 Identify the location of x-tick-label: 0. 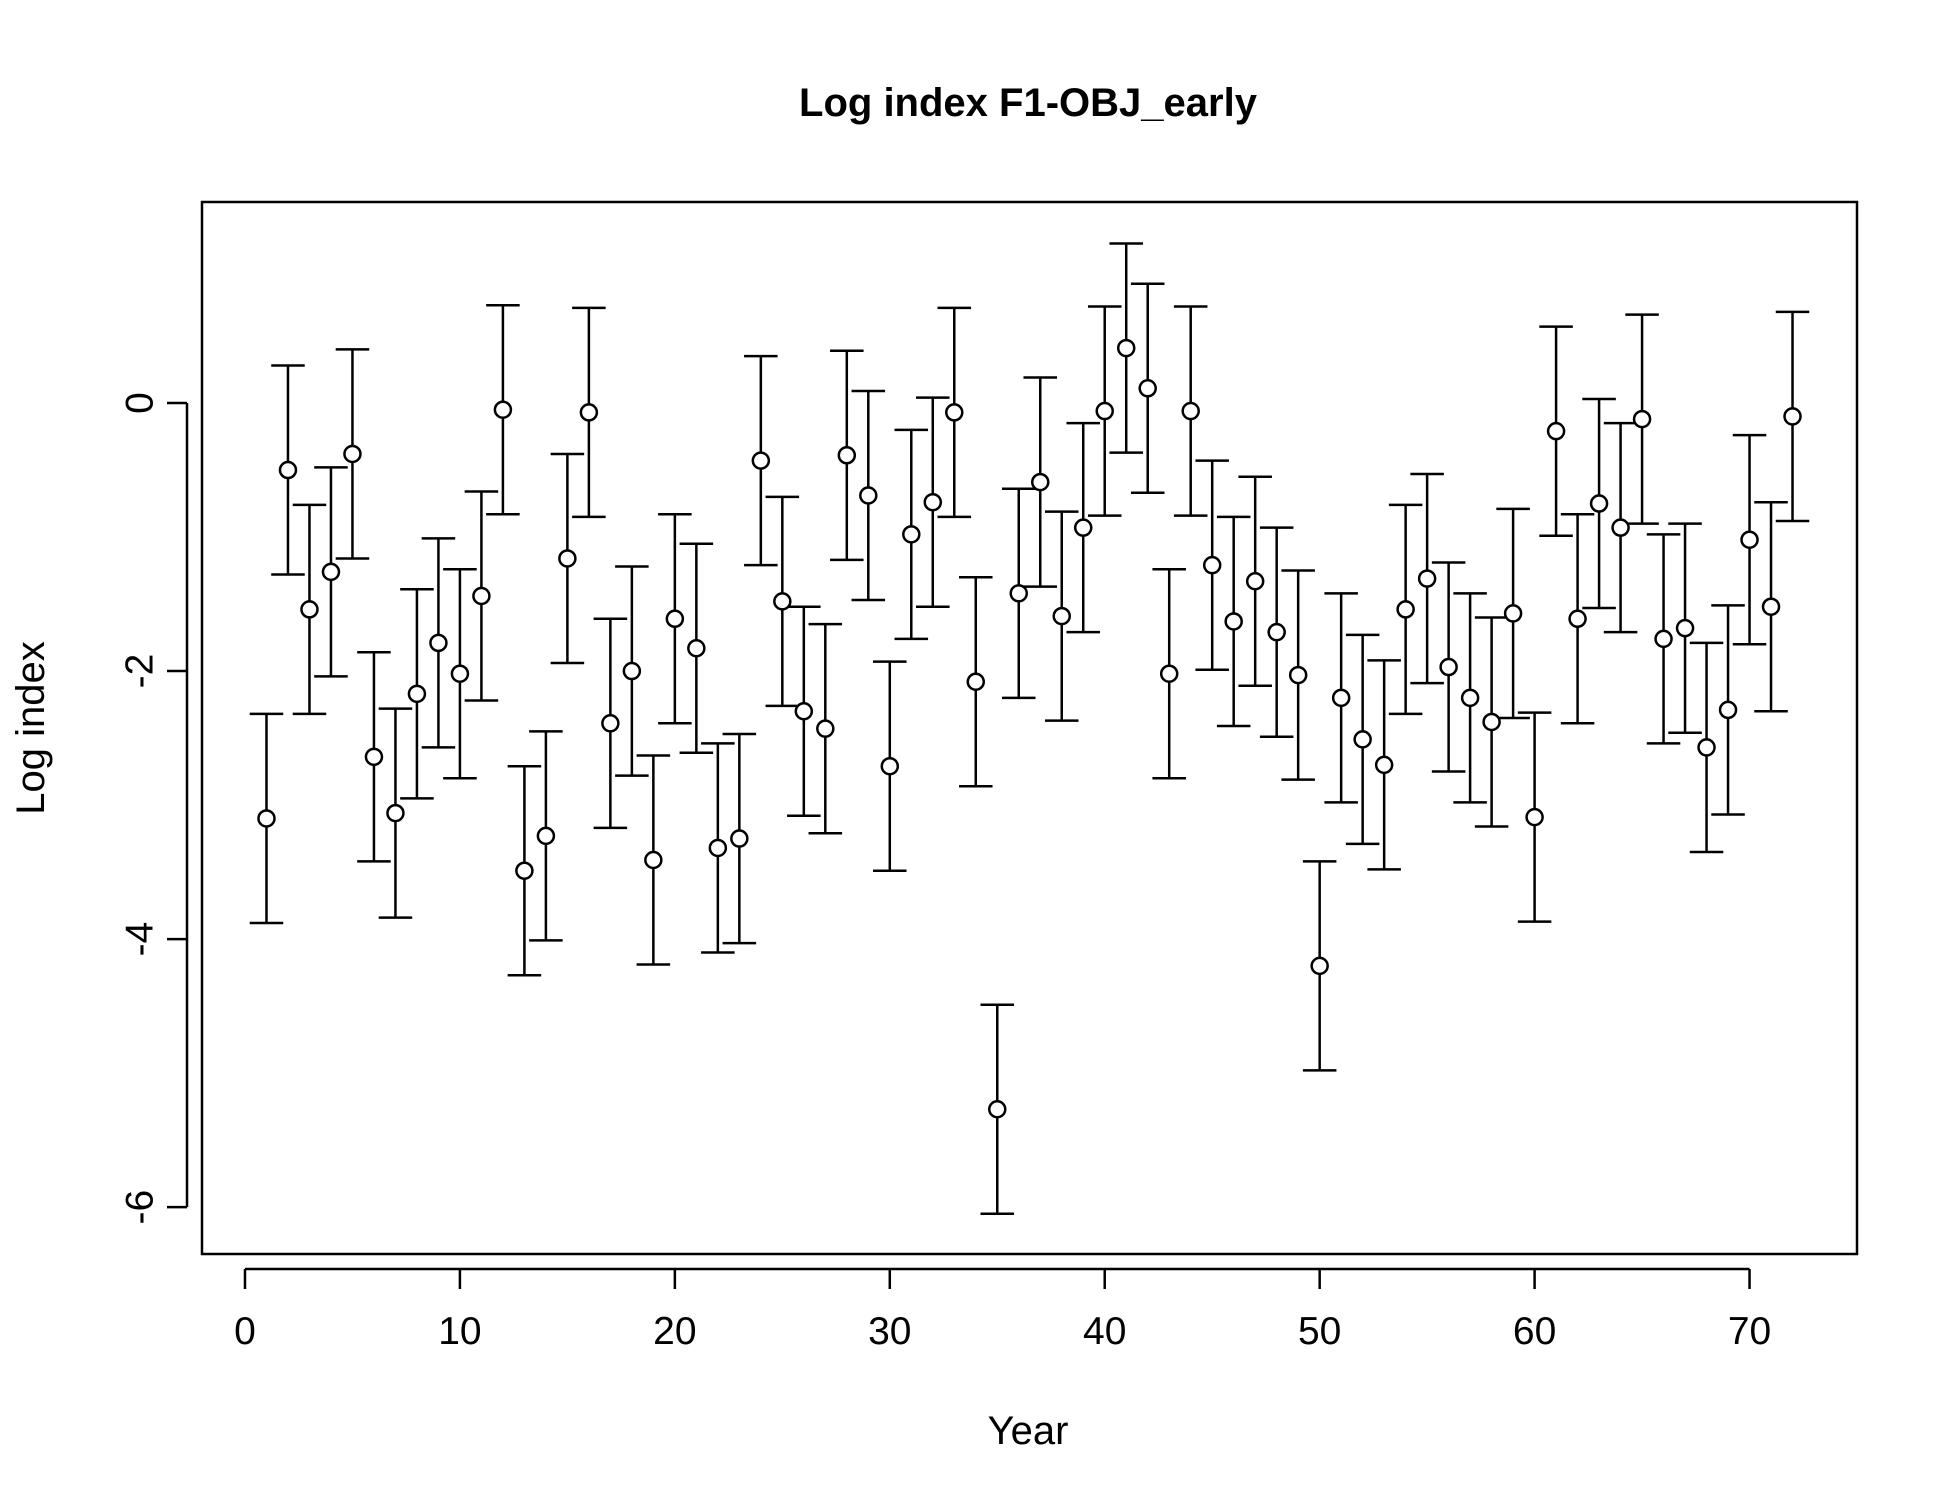
(245, 1331).